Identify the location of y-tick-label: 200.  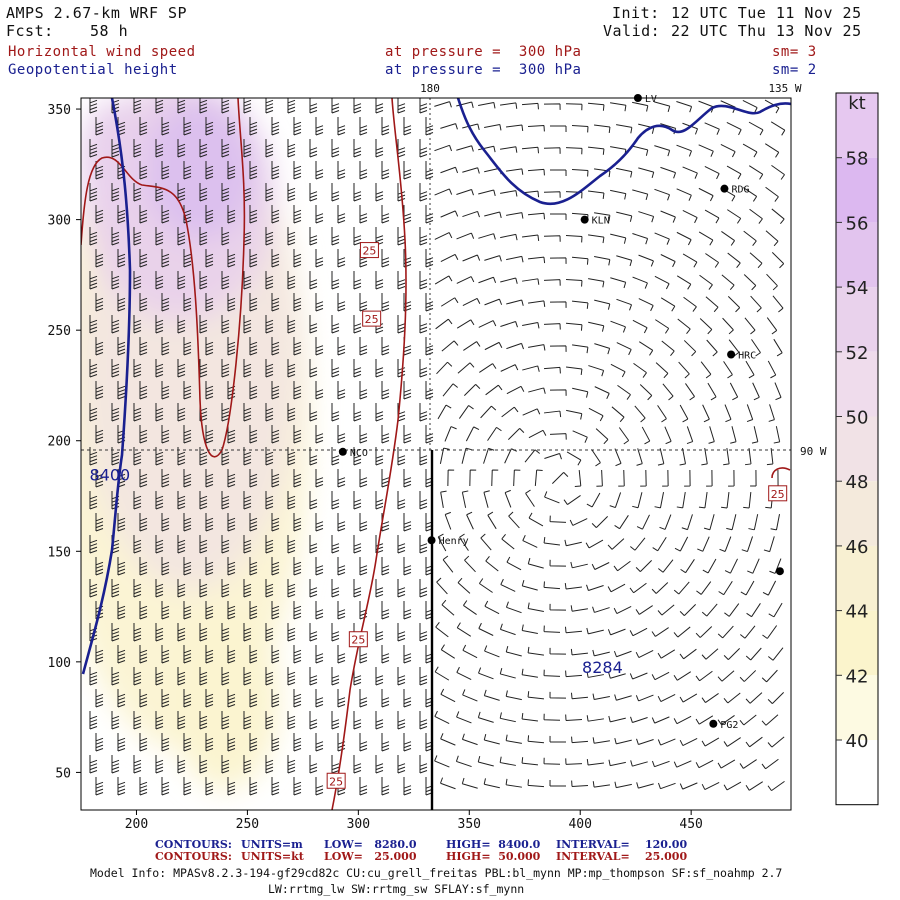
(59, 442).